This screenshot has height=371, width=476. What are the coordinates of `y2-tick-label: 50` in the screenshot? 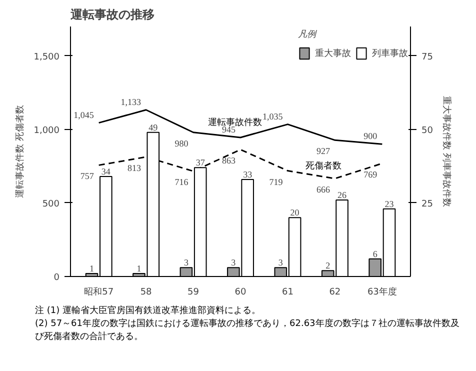 It's located at (428, 131).